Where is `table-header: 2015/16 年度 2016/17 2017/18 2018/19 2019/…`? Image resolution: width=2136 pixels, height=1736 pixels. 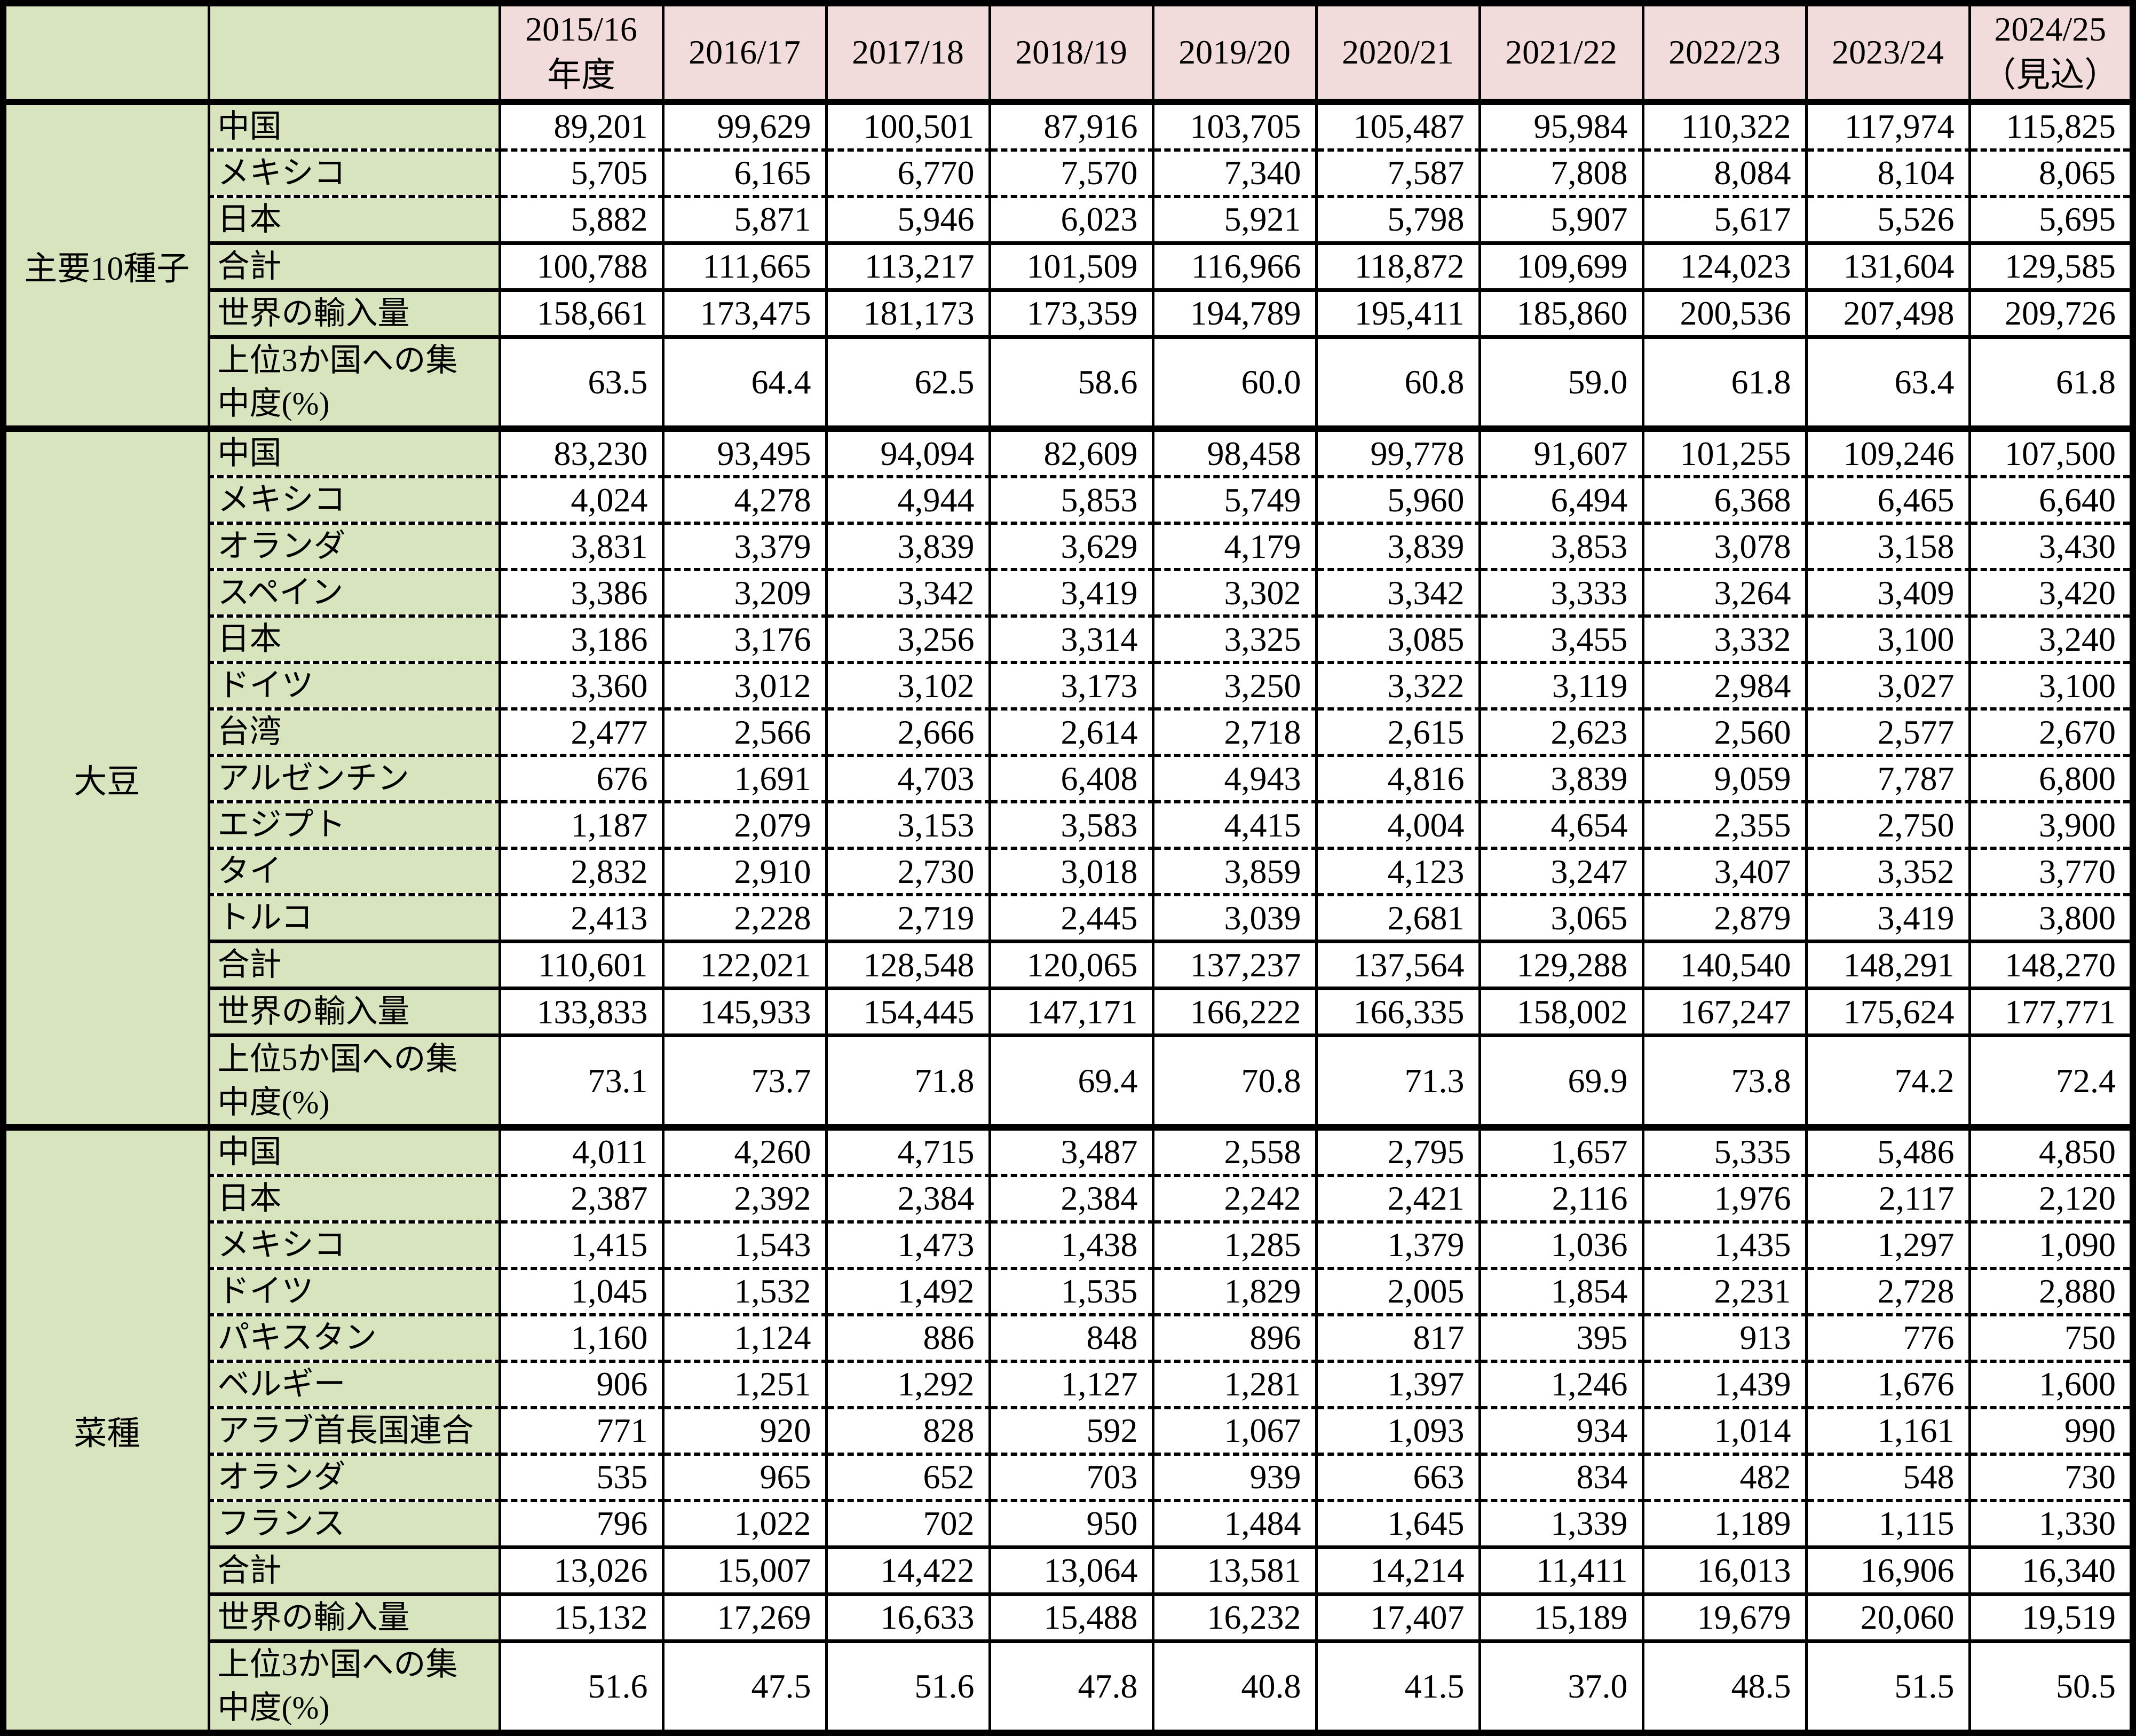
table-header: 2015/16 年度 2016/17 2017/18 2018/19 2019/… is located at coordinates (1068, 53).